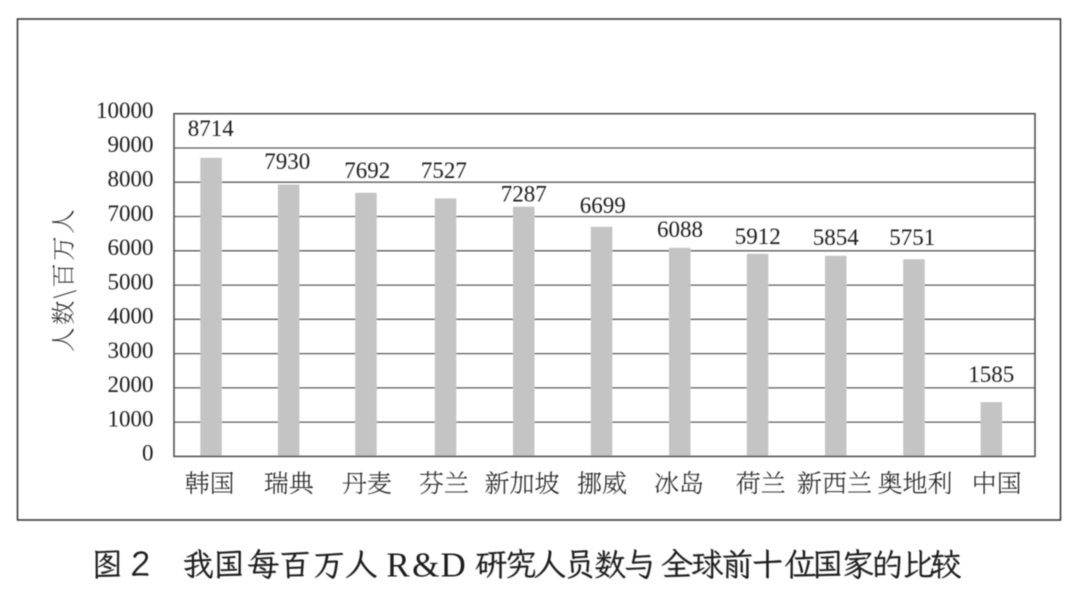 Image resolution: width=1080 pixels, height=599 pixels. I want to click on svg-text: 5751, so click(912, 237).